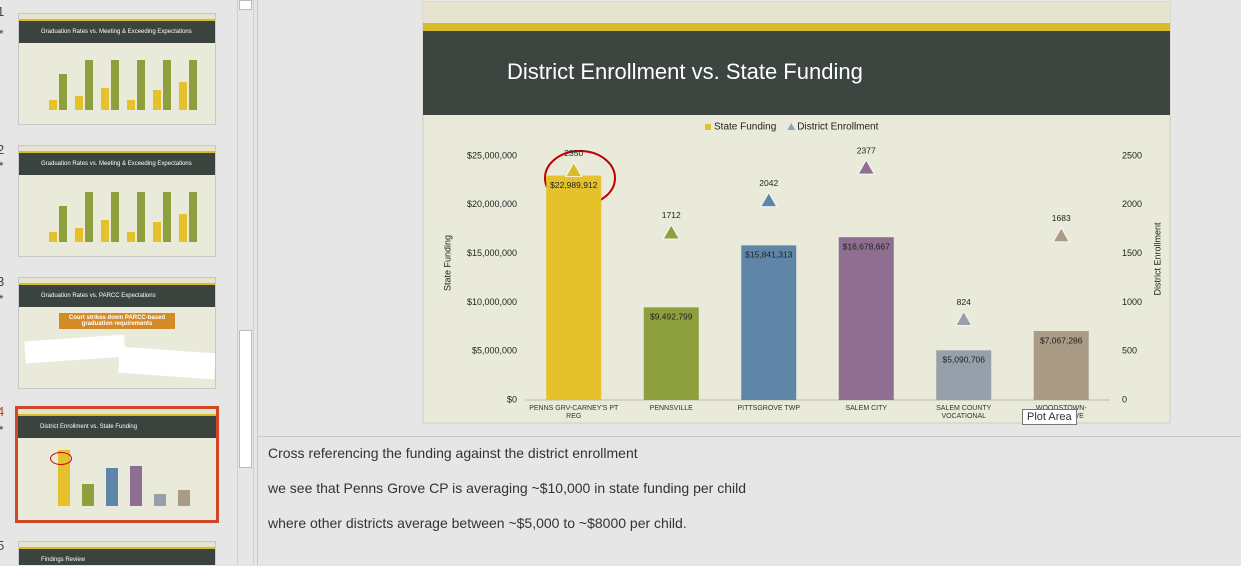  What do you see at coordinates (245, 399) in the screenshot?
I see `scroll-thumb` at bounding box center [245, 399].